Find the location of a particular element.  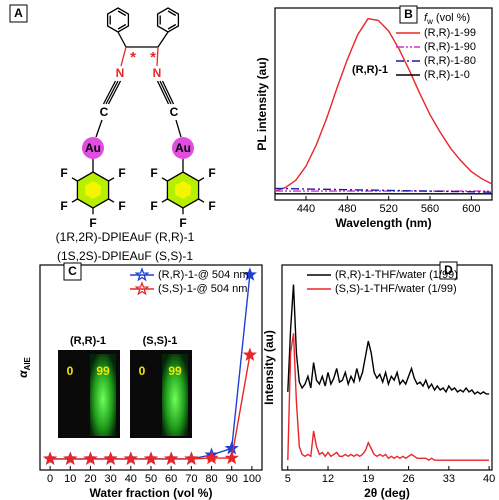

legend-label: (R,R)-1-0 is located at coordinates (447, 75).